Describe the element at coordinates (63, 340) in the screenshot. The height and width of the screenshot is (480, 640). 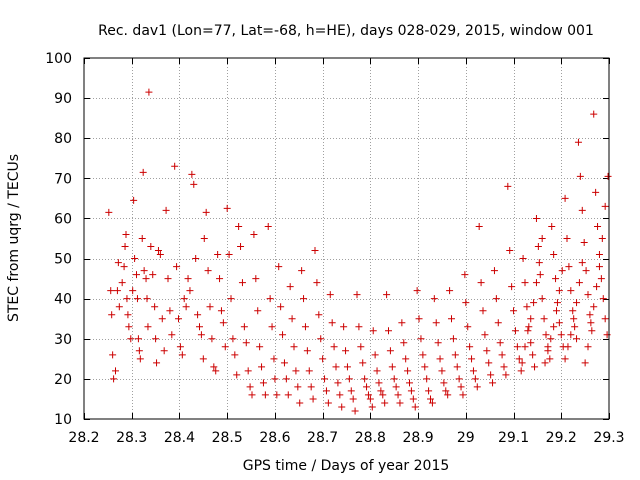
I see `y-tick-label: 30` at that location.